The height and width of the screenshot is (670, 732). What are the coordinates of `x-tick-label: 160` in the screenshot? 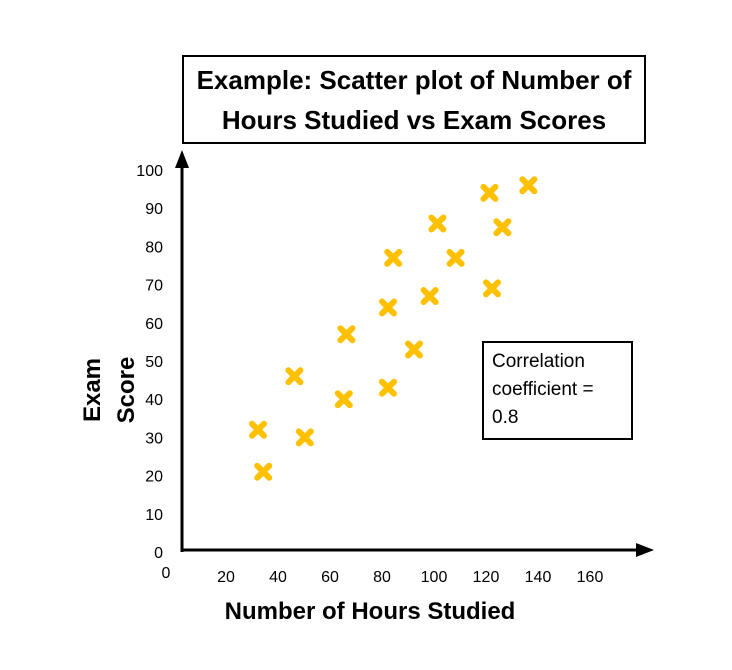 It's located at (590, 577).